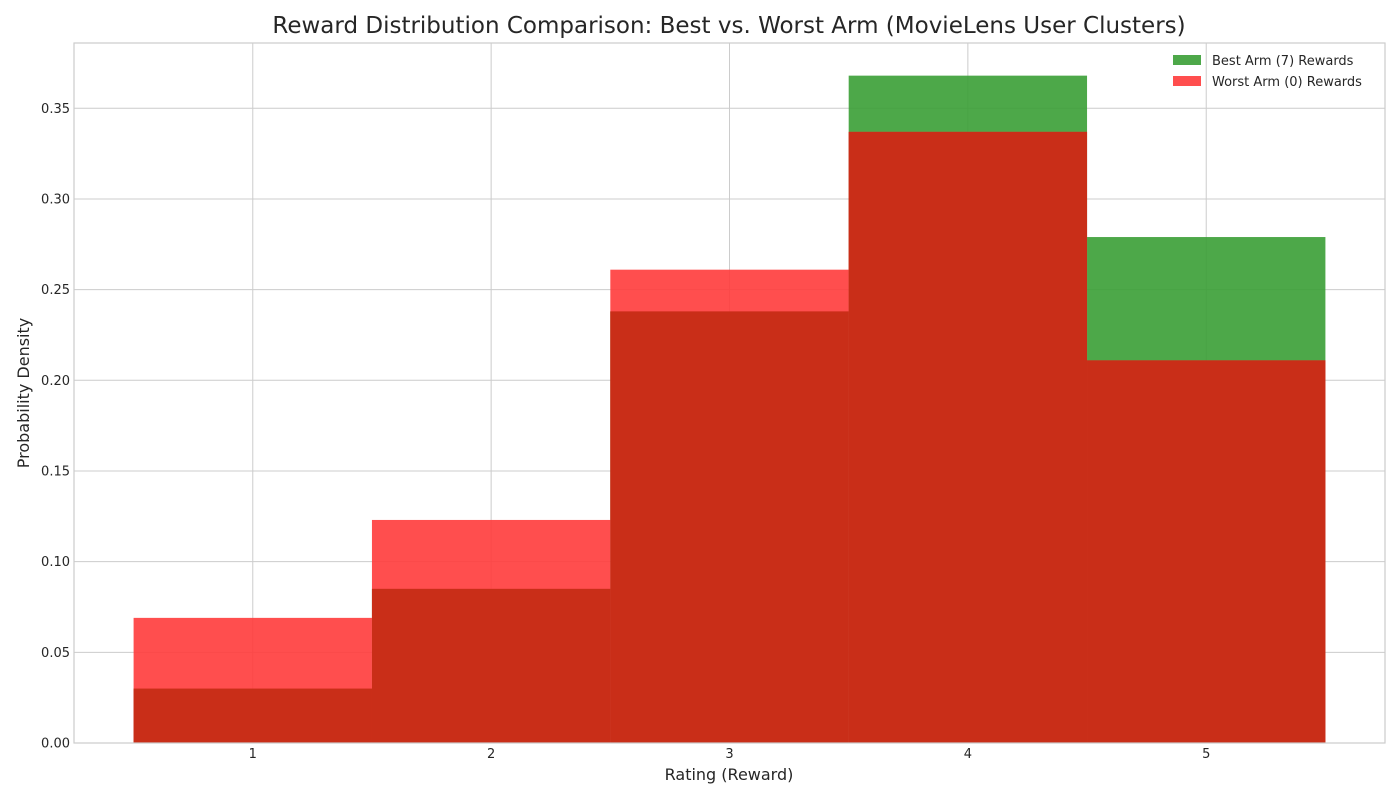 This screenshot has width=1400, height=800. Describe the element at coordinates (1287, 82) in the screenshot. I see `legend-label: Worst Arm (0) Rewards` at that location.